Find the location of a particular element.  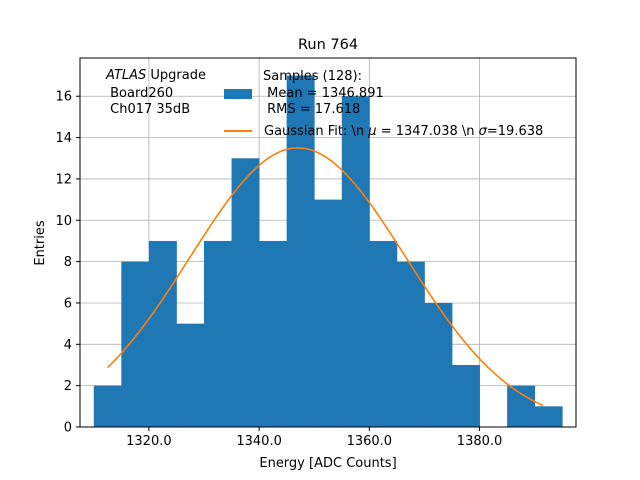

legend-fit-prefix: Gaussian Fit: \n is located at coordinates (316, 131).